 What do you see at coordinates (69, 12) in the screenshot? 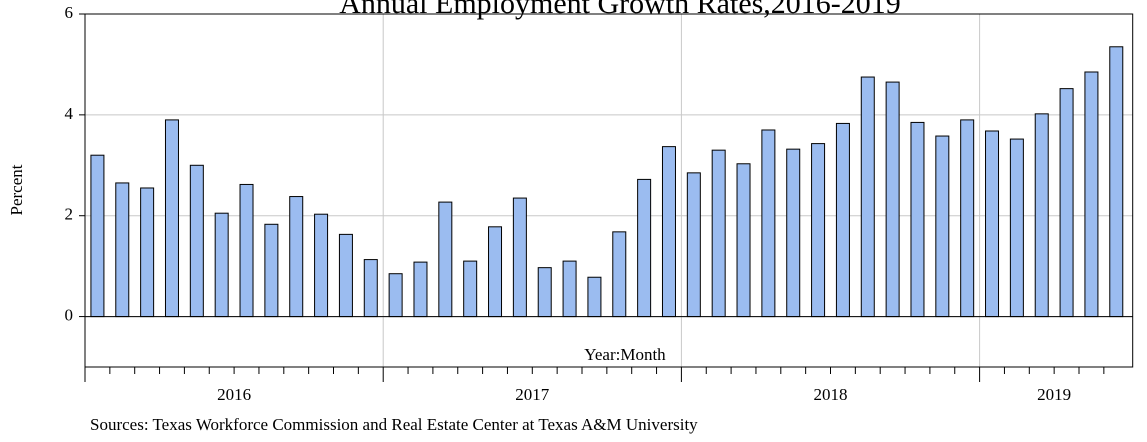
I see `y-tick-label: 6` at bounding box center [69, 12].